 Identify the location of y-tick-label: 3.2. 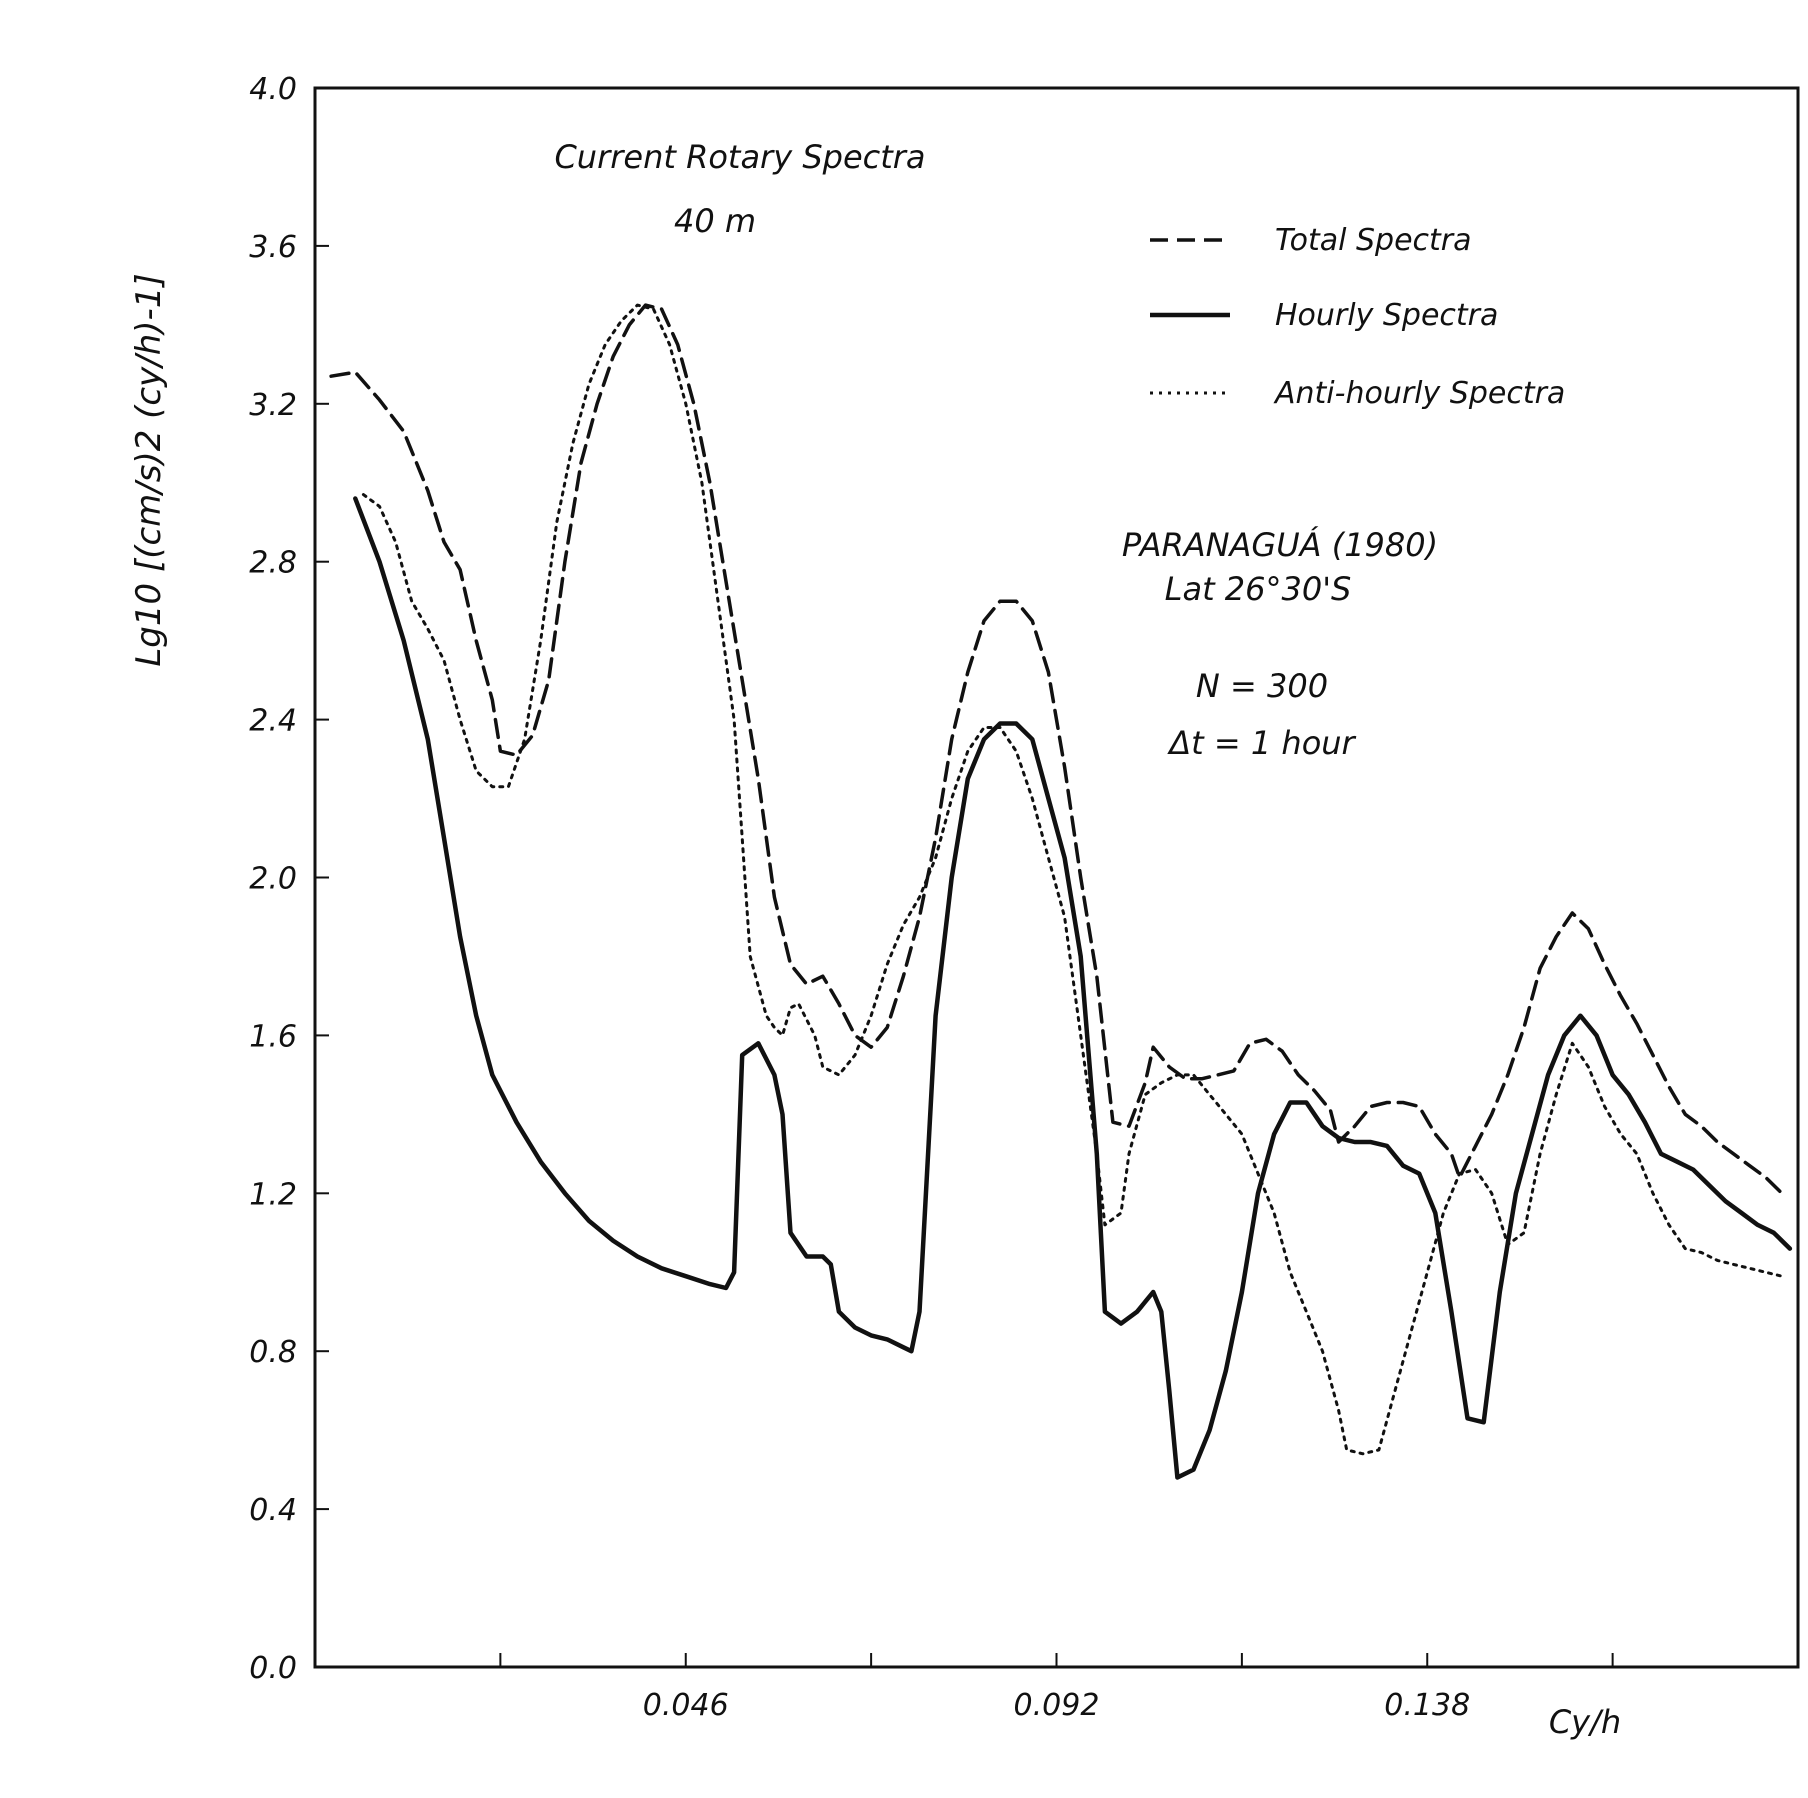
(273, 405).